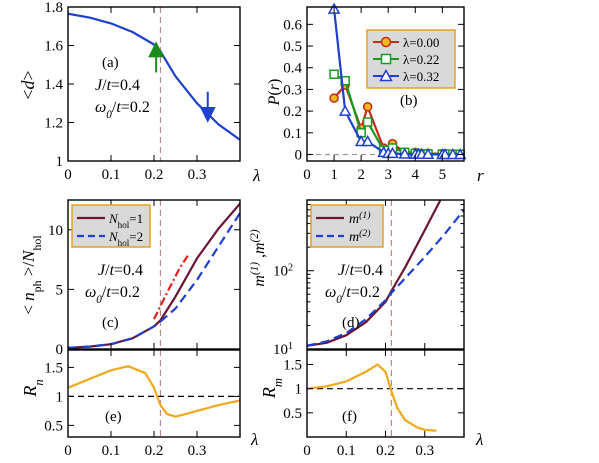  Describe the element at coordinates (386, 59) in the screenshot. I see `legend-marker-square` at that location.